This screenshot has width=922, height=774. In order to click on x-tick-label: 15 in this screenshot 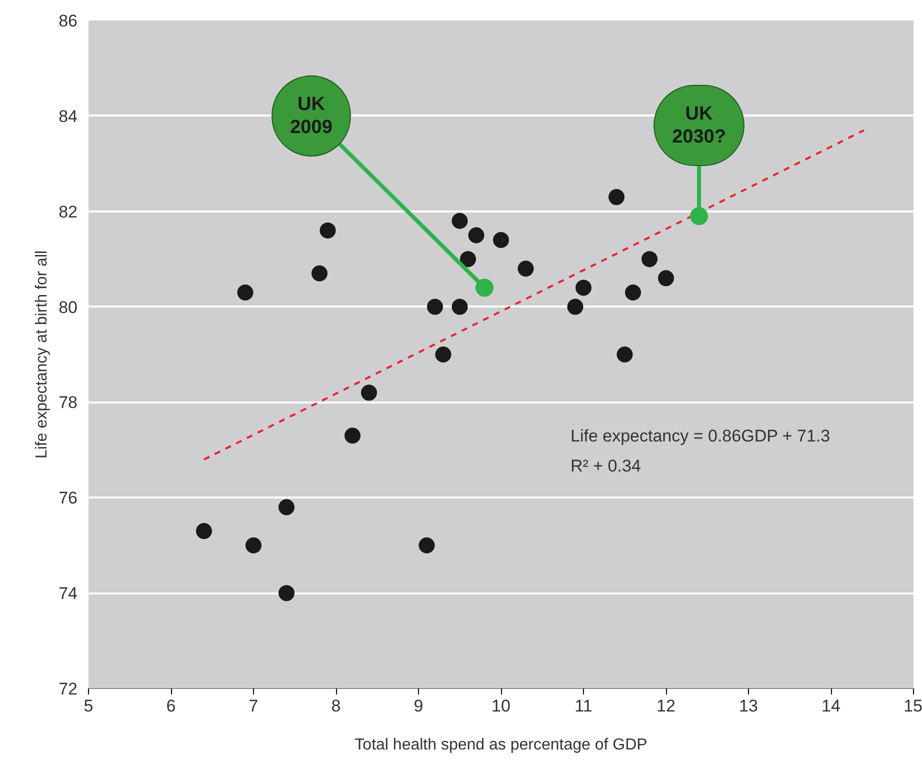, I will do `click(913, 706)`.